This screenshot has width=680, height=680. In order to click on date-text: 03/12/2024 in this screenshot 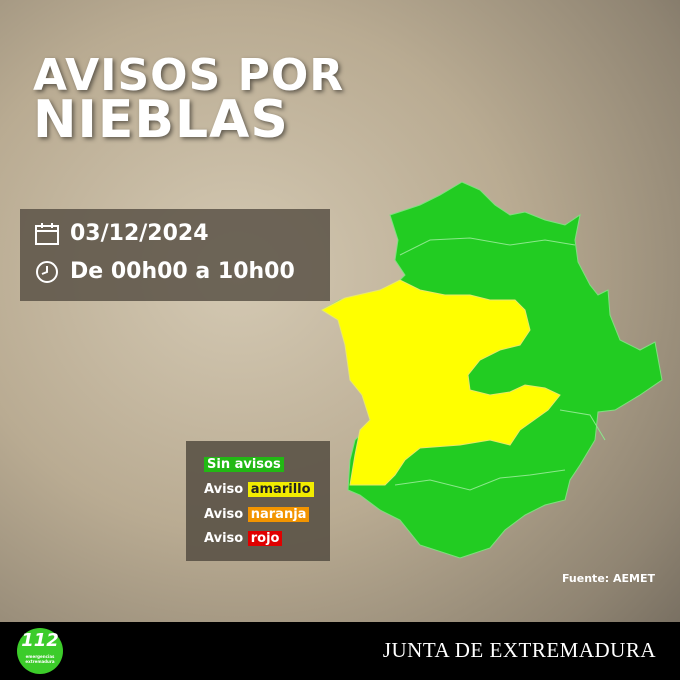, I will do `click(139, 233)`.